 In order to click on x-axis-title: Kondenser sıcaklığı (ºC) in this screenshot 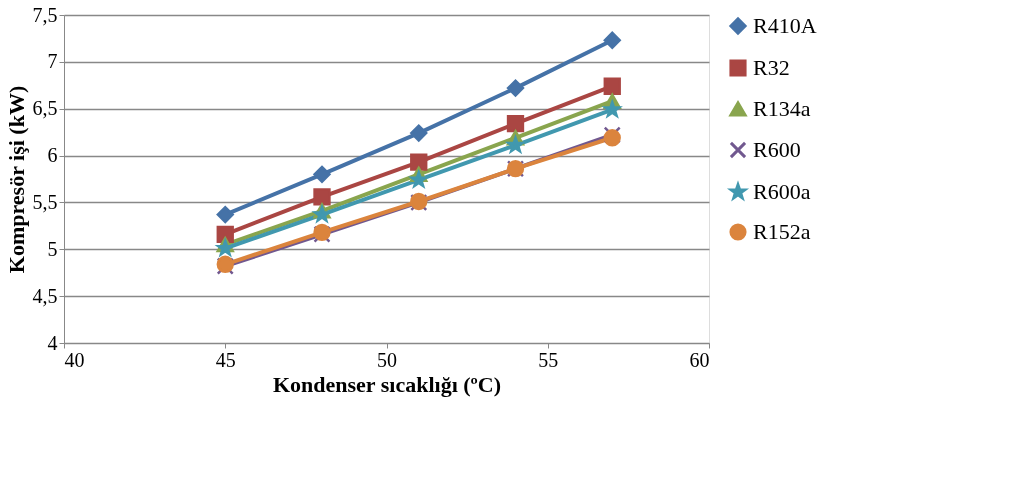, I will do `click(387, 384)`.